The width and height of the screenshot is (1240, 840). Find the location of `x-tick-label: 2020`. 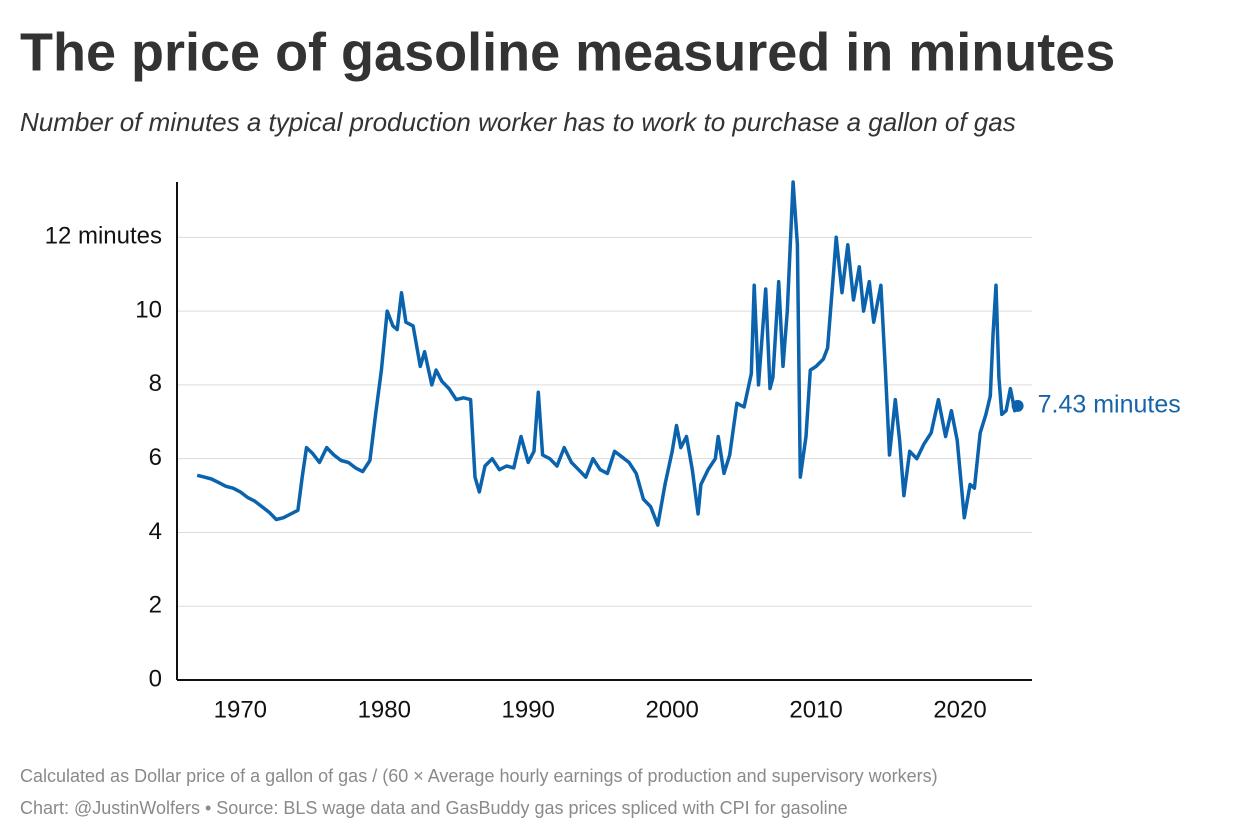

x-tick-label: 2020 is located at coordinates (959, 709).